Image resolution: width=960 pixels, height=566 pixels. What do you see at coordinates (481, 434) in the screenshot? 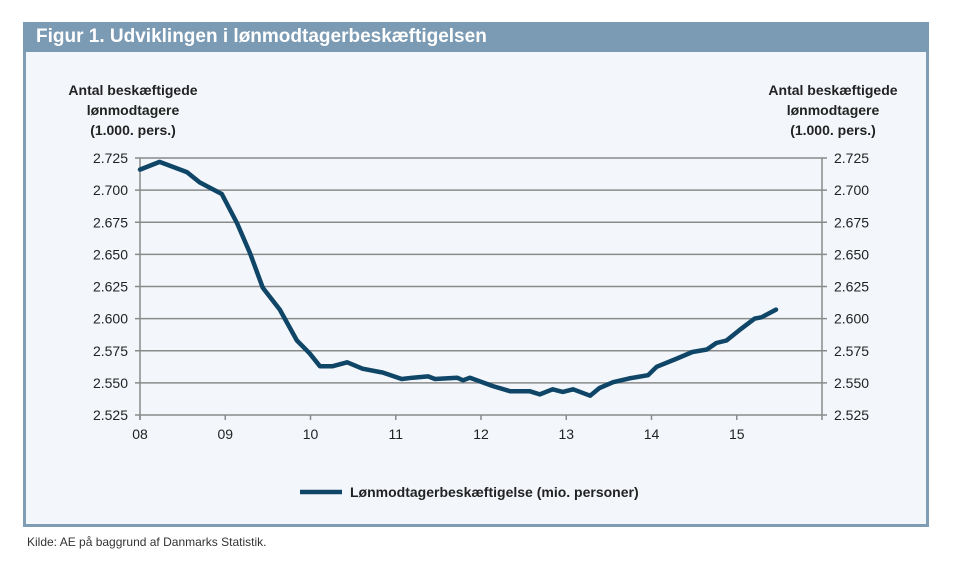
I see `x-tick-label: 12` at bounding box center [481, 434].